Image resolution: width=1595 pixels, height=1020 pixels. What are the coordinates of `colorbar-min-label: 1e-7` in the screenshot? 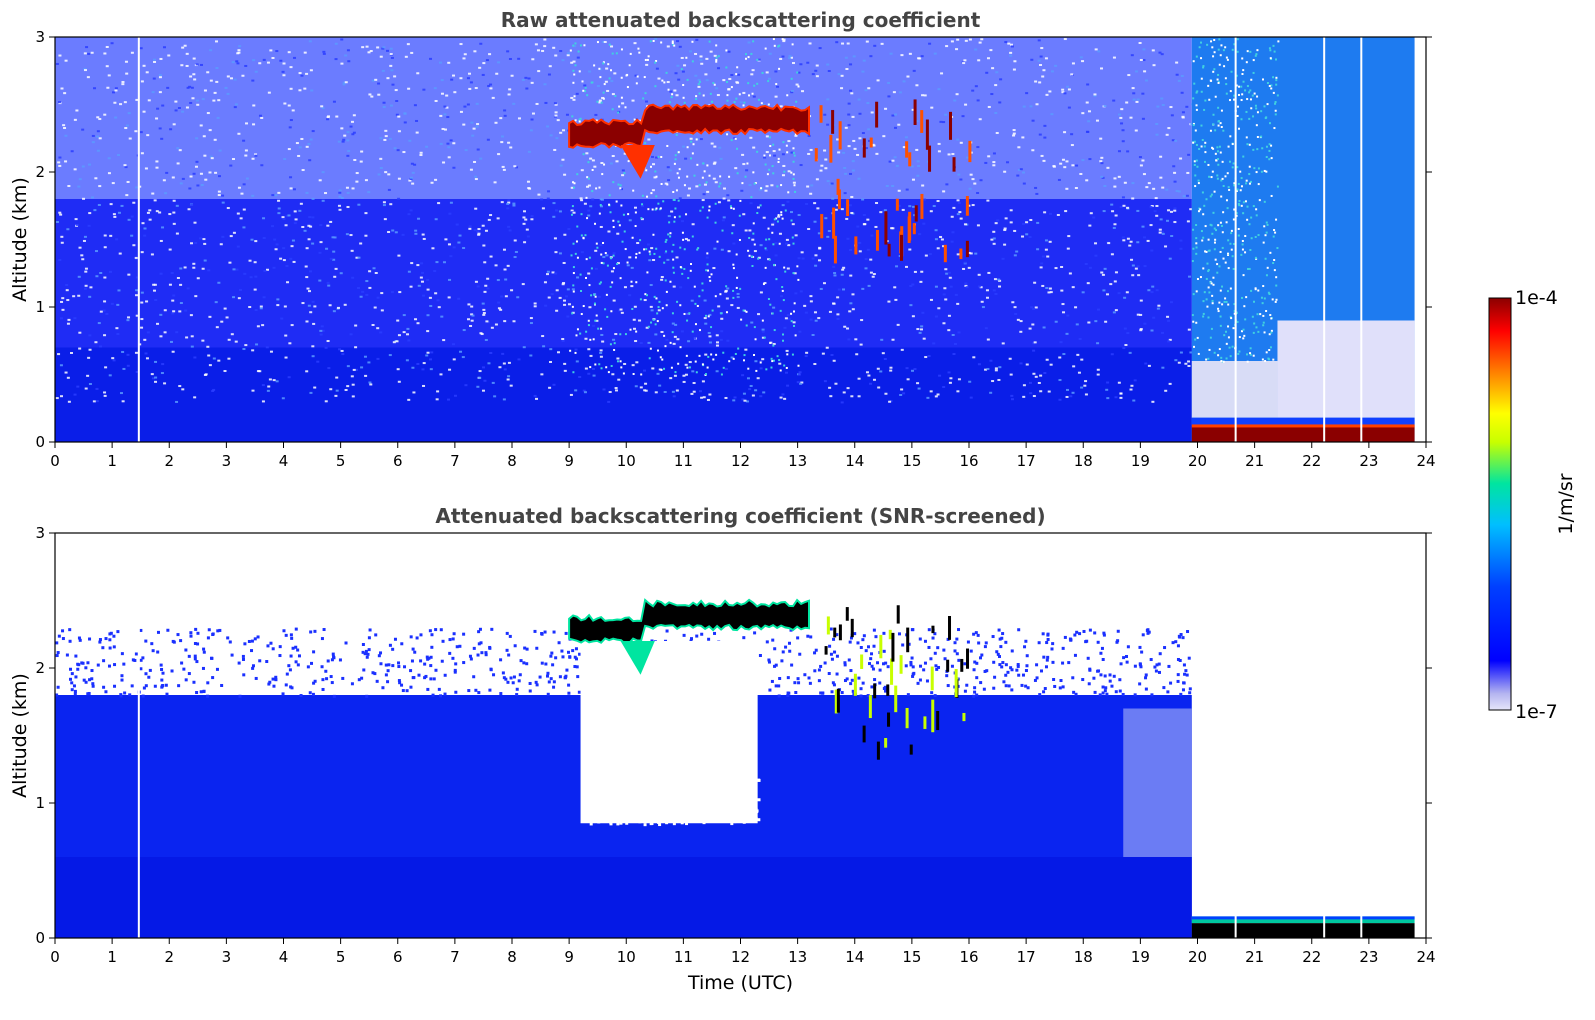 It's located at (1536, 712).